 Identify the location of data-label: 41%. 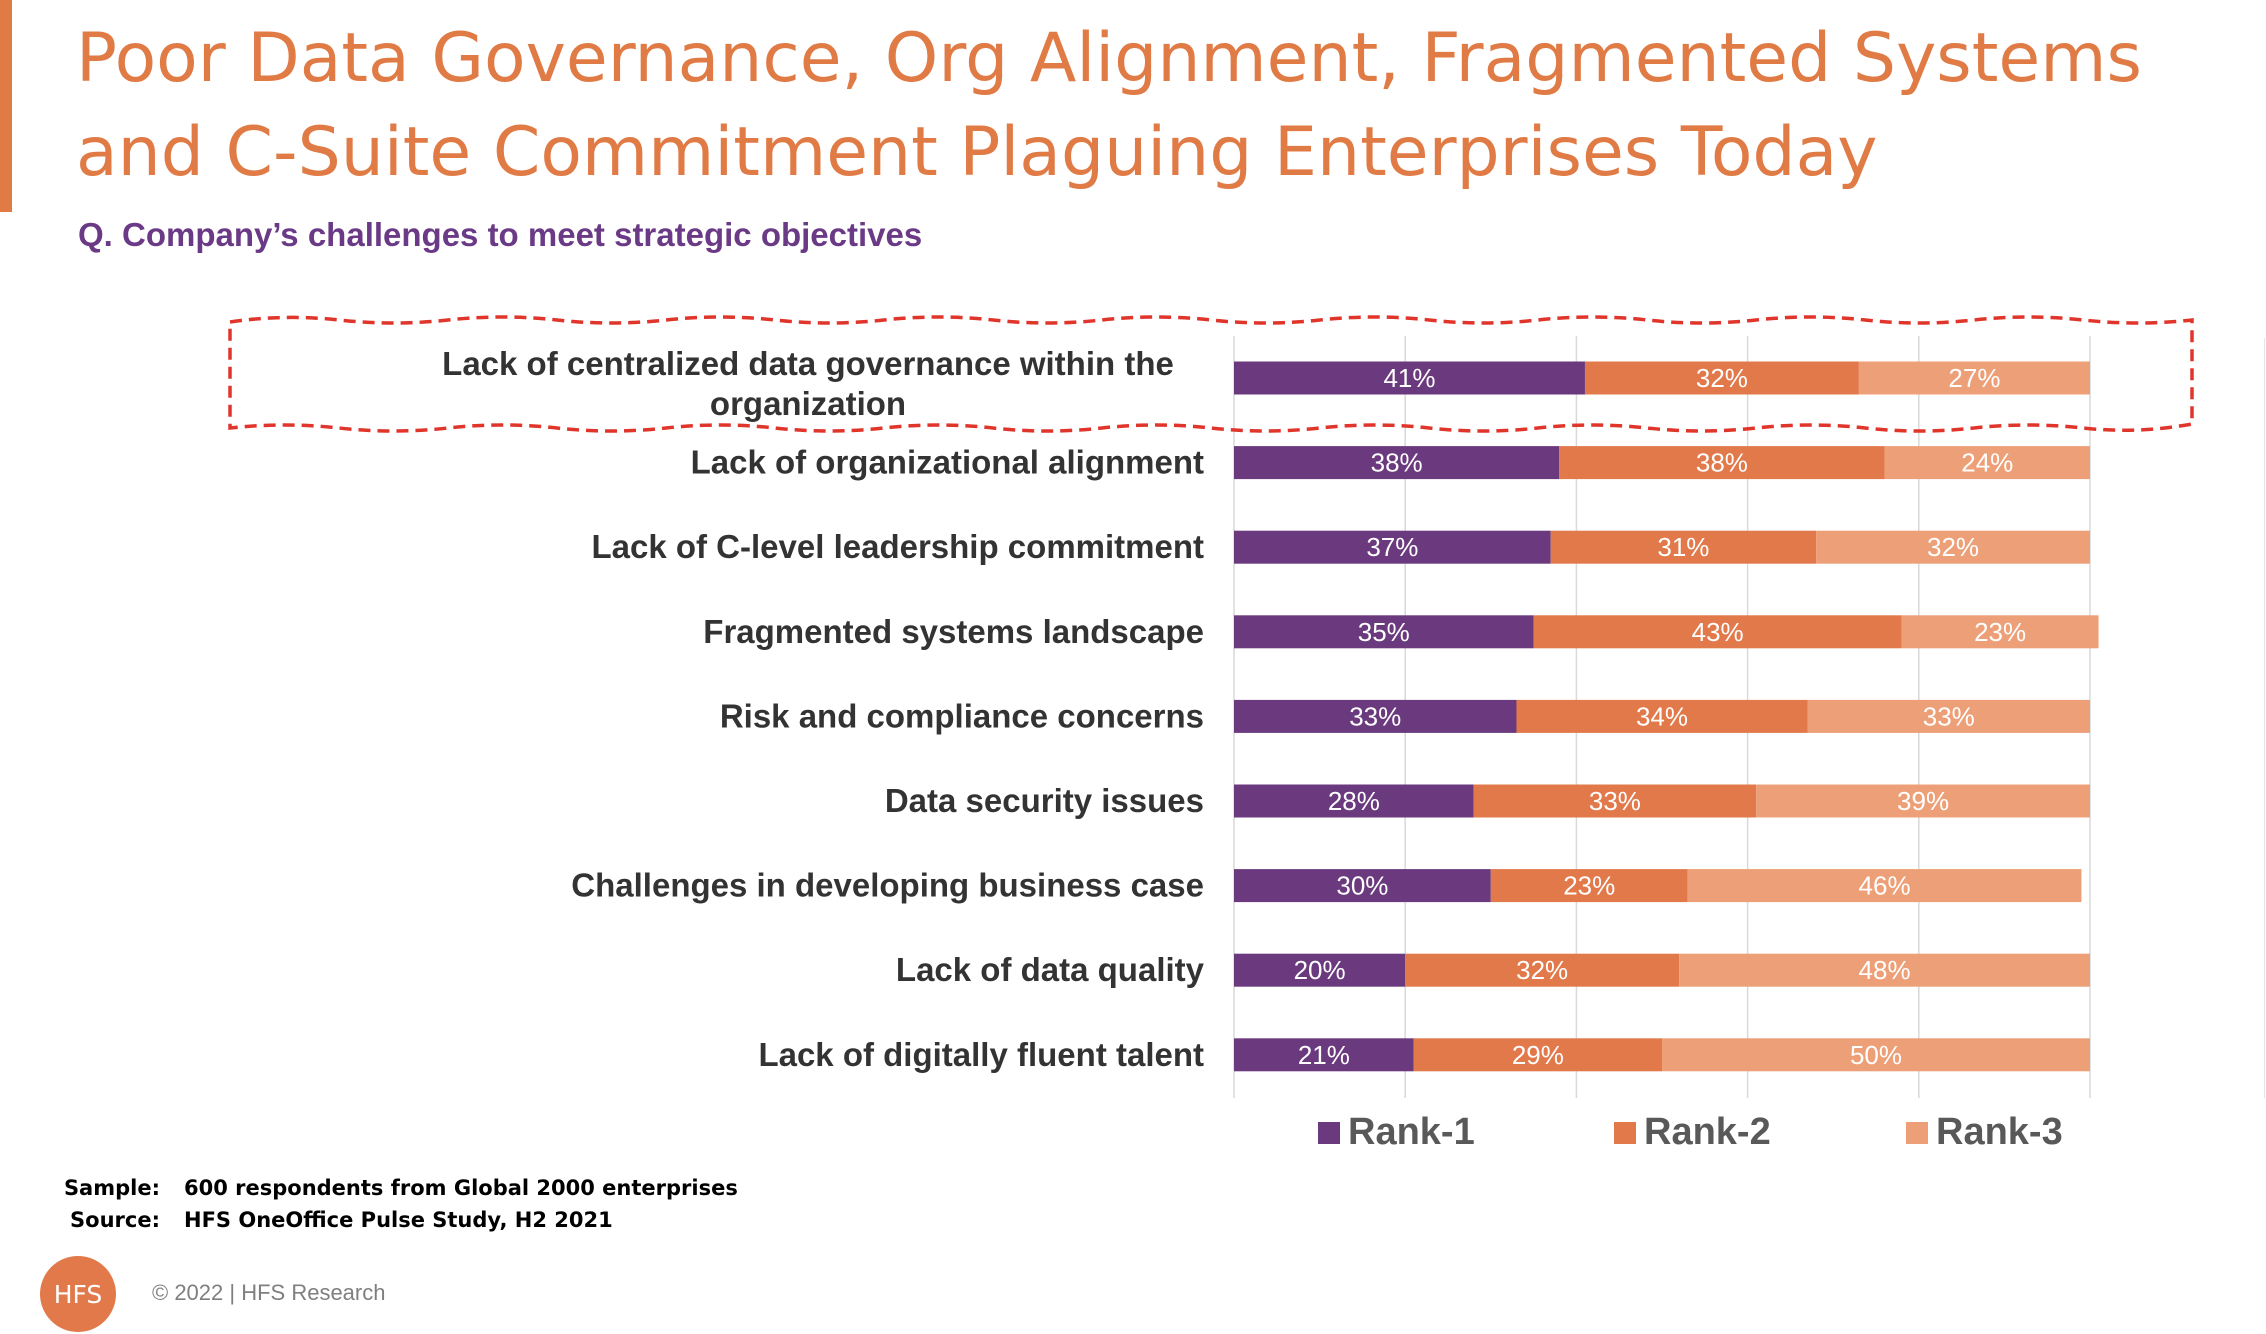
(1409, 378).